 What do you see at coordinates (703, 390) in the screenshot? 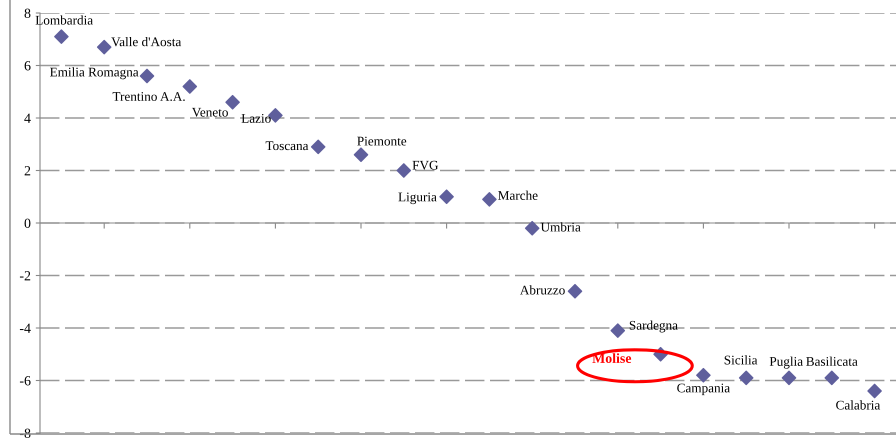
I see `data-label: Campania` at bounding box center [703, 390].